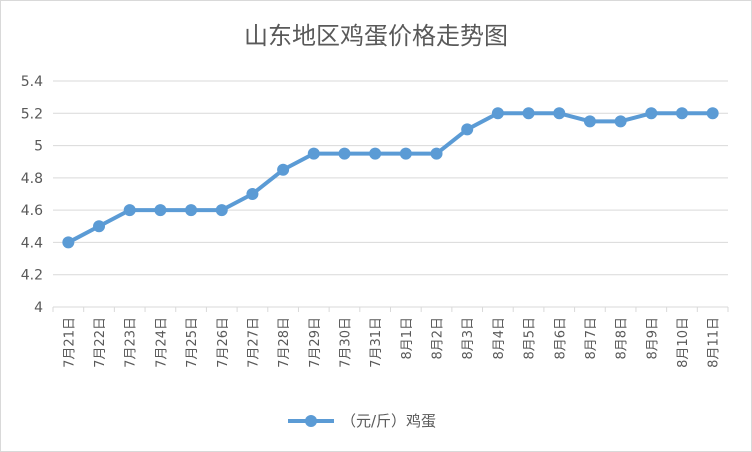  I want to click on x-tick-label: 7月30日, so click(345, 342).